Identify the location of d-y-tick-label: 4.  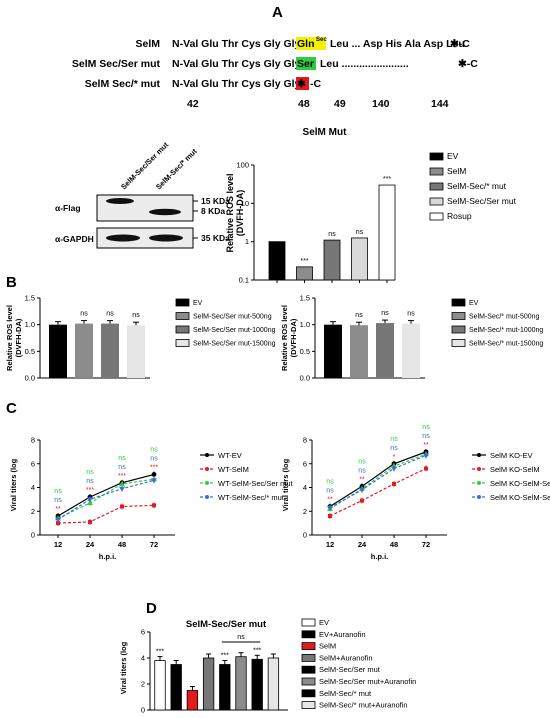
(143, 658).